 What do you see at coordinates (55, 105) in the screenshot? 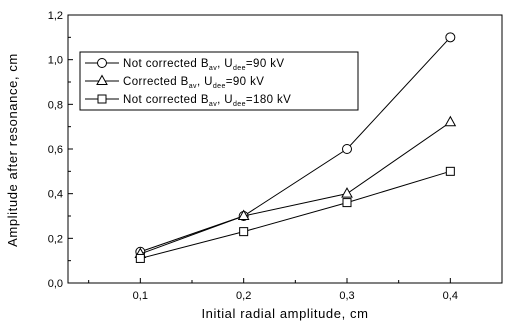
I see `y-tick-label: 0,8` at bounding box center [55, 105].